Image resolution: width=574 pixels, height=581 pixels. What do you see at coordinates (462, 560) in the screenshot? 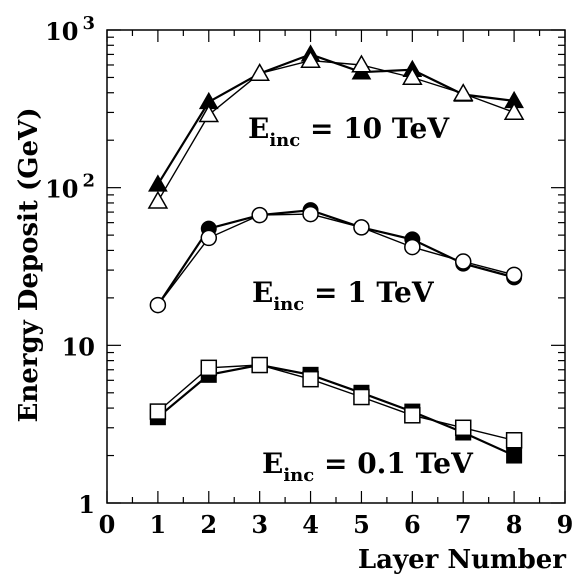
I see `x-axis-label: Layer Number` at bounding box center [462, 560].